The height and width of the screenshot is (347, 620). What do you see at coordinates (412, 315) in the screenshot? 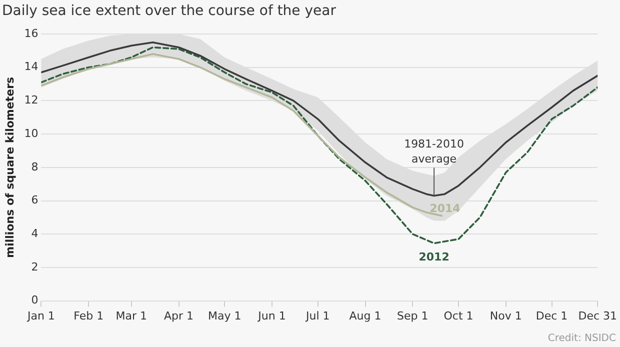
I see `x-tick-label: Sep 1` at bounding box center [412, 315].